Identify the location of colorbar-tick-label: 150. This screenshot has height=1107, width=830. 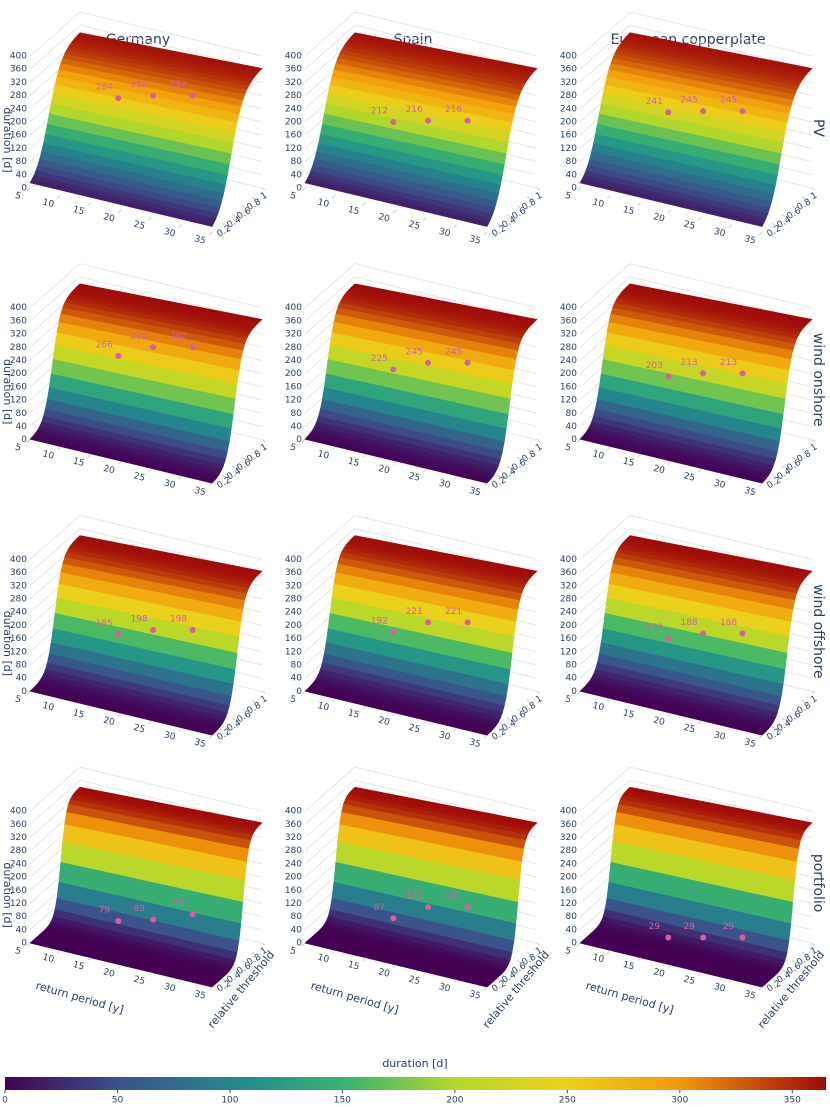
(342, 1101).